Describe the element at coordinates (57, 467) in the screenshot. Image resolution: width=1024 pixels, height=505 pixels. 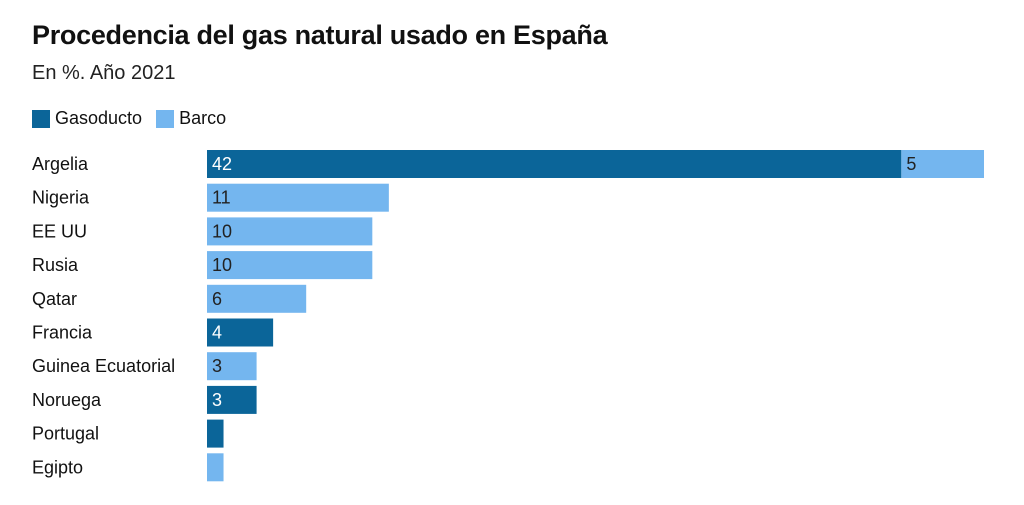
I see `category-label: Egipto` at that location.